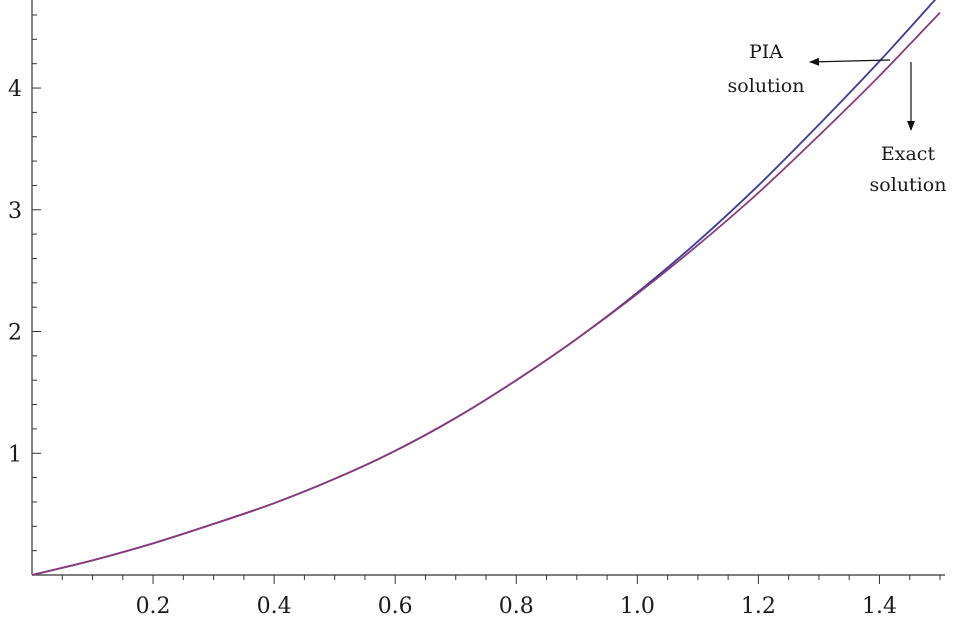  I want to click on y-ticks: 1 2 3 4, so click(24, 283).